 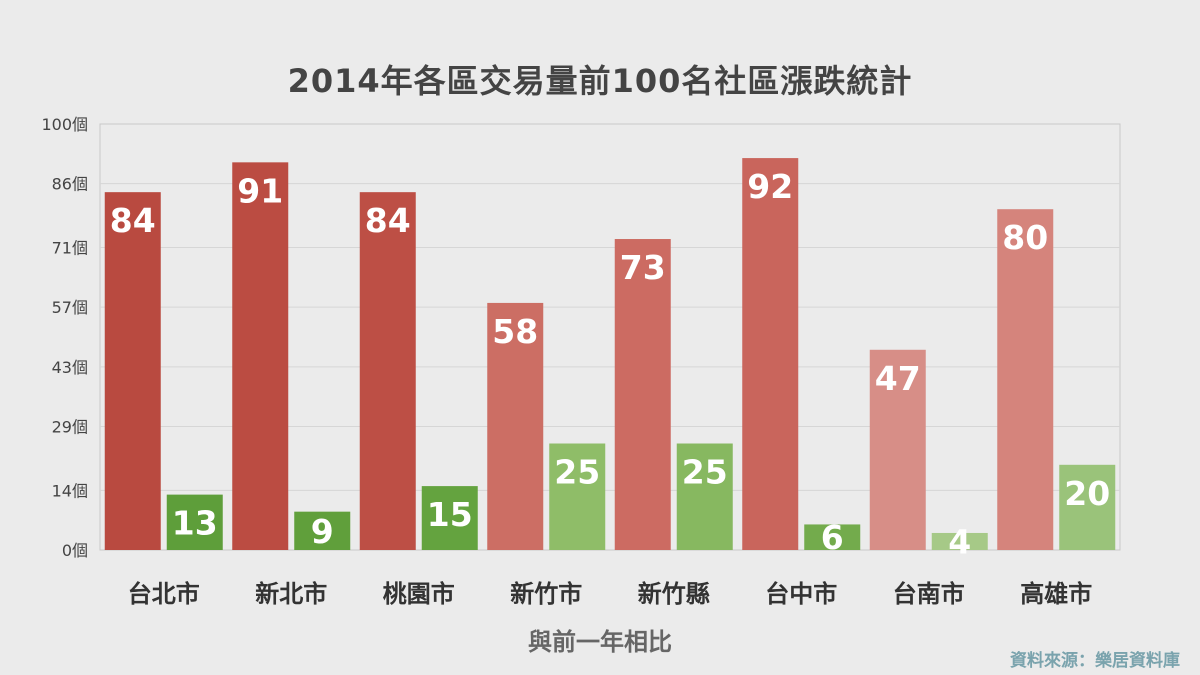 What do you see at coordinates (70, 184) in the screenshot?
I see `y-tick-label: 86個` at bounding box center [70, 184].